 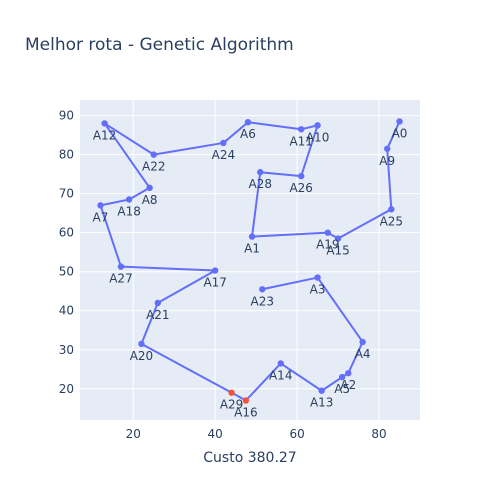 I want to click on route-point-a9, so click(x=387, y=148).